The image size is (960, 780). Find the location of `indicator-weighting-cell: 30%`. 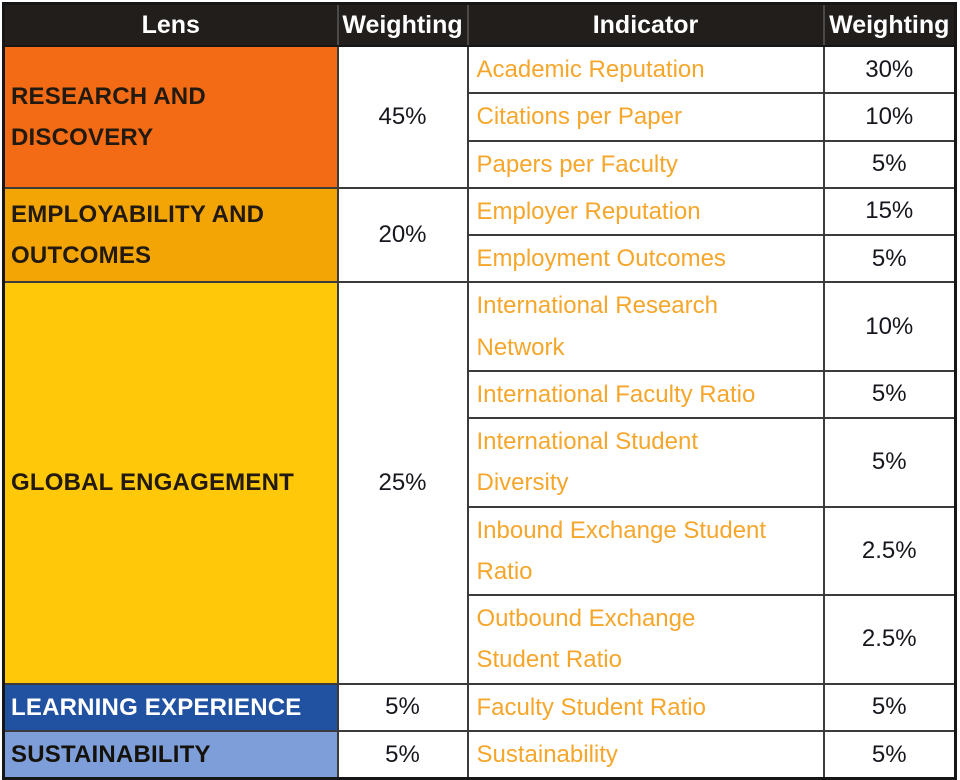

indicator-weighting-cell: 30% is located at coordinates (889, 69).